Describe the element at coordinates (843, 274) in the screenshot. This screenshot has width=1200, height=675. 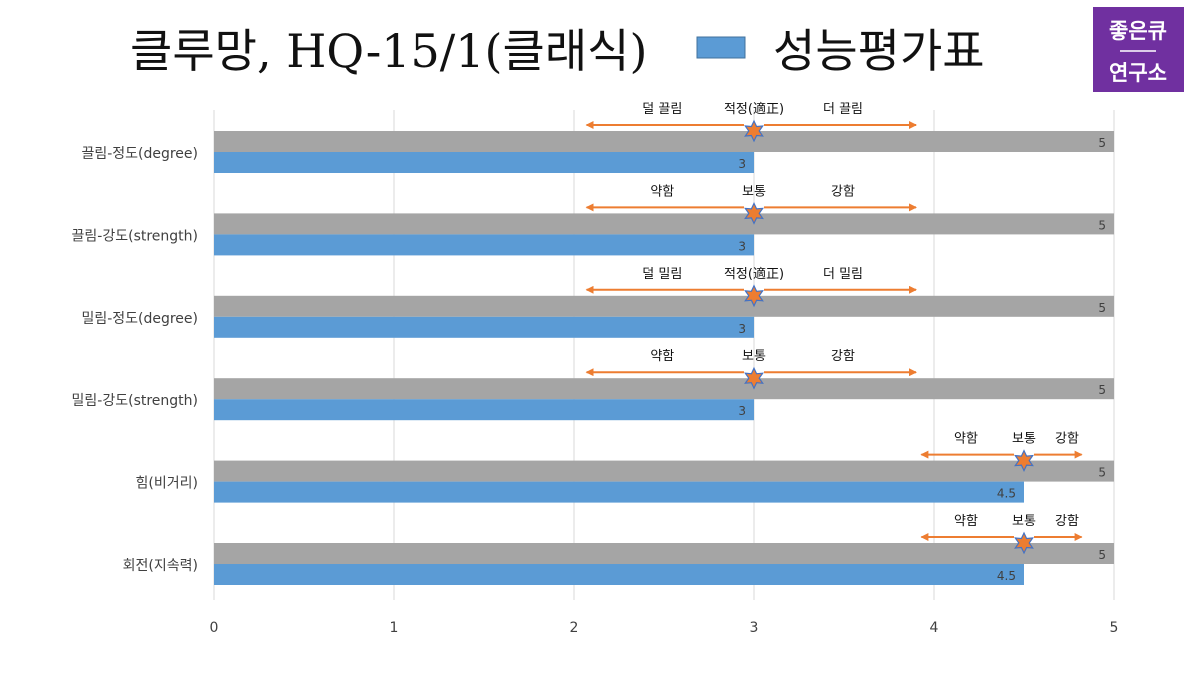
I see `annotation-right-label: 더 밀림` at that location.